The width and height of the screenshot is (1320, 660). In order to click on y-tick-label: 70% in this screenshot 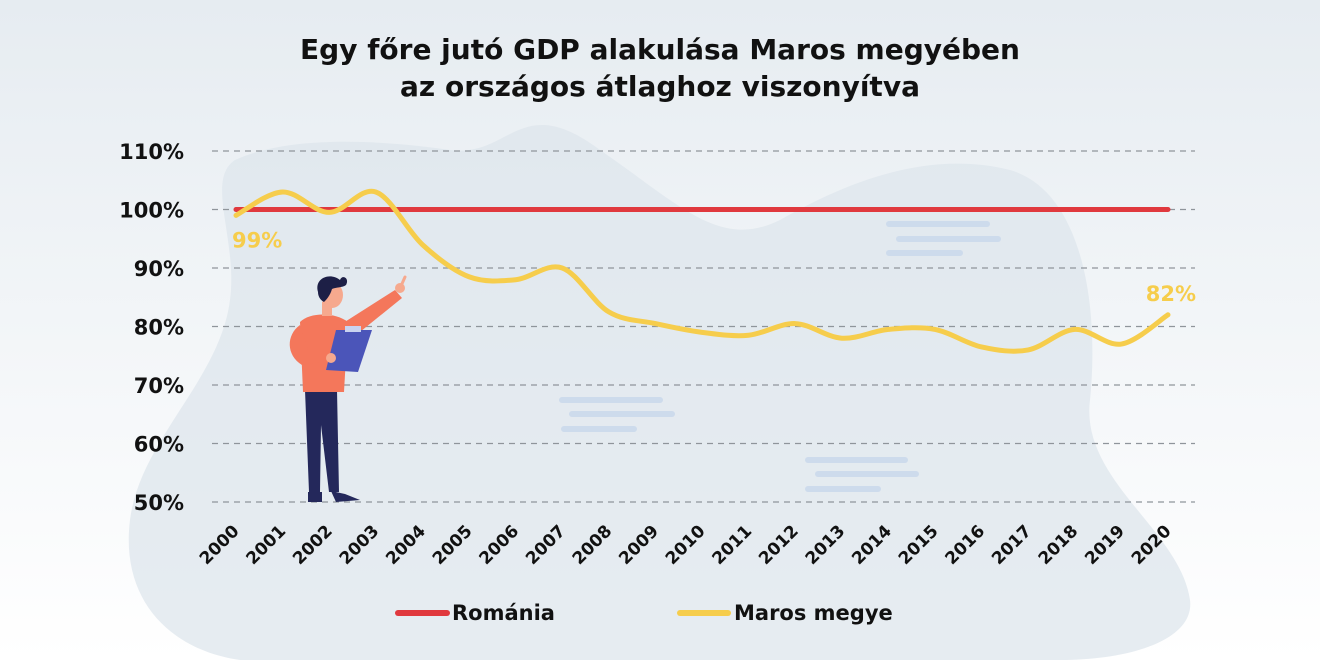, I will do `click(159, 386)`.